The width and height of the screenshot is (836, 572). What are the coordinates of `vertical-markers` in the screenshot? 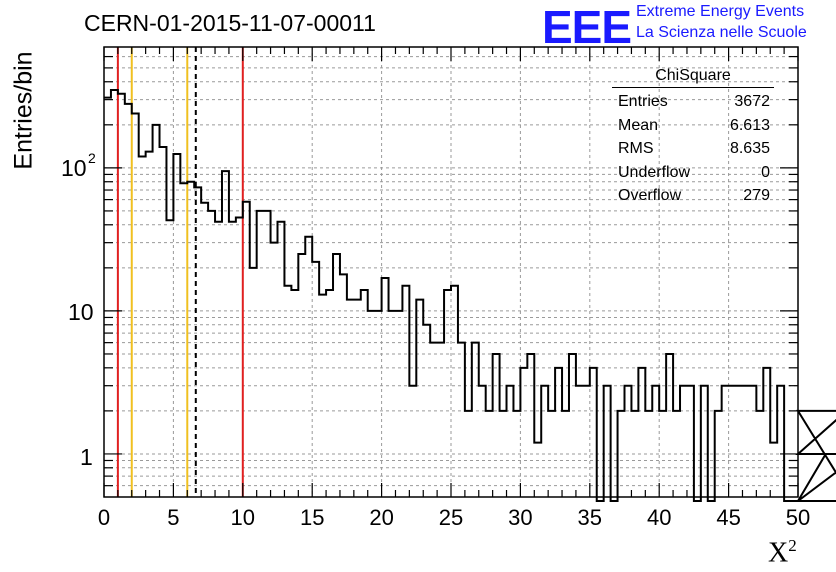 It's located at (180, 272).